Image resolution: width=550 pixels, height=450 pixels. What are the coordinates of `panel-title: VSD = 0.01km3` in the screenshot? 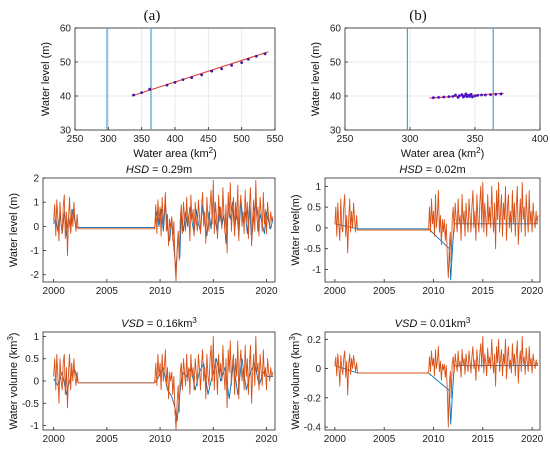 It's located at (433, 323).